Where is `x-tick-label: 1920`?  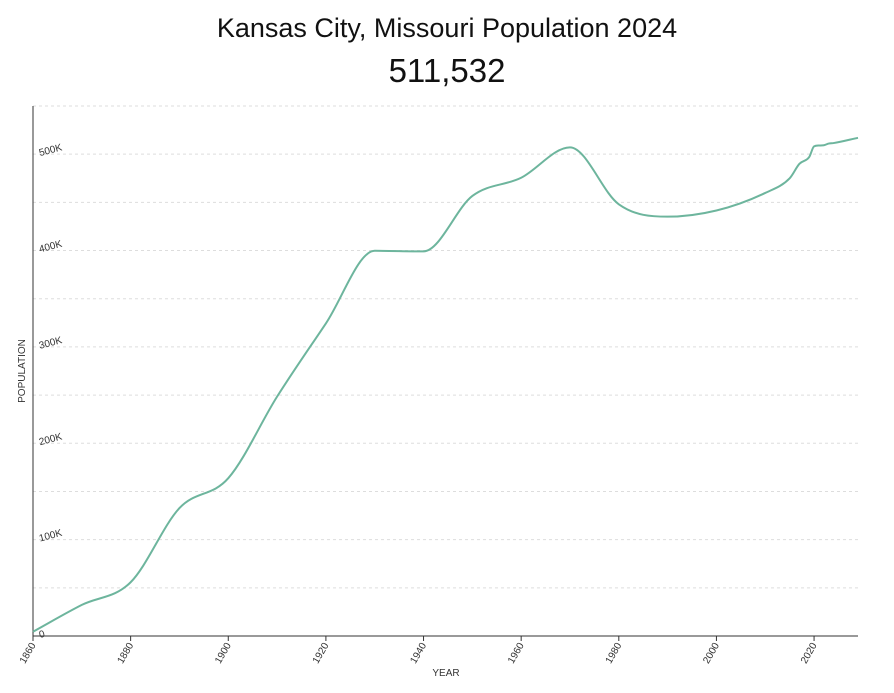
x-tick-label: 1920 is located at coordinates (321, 653).